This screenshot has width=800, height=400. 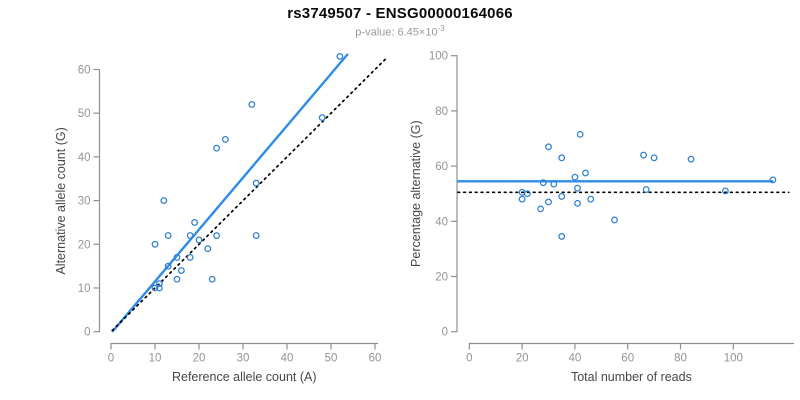 What do you see at coordinates (376, 32) in the screenshot?
I see `pvalue-prefix: p-value:` at bounding box center [376, 32].